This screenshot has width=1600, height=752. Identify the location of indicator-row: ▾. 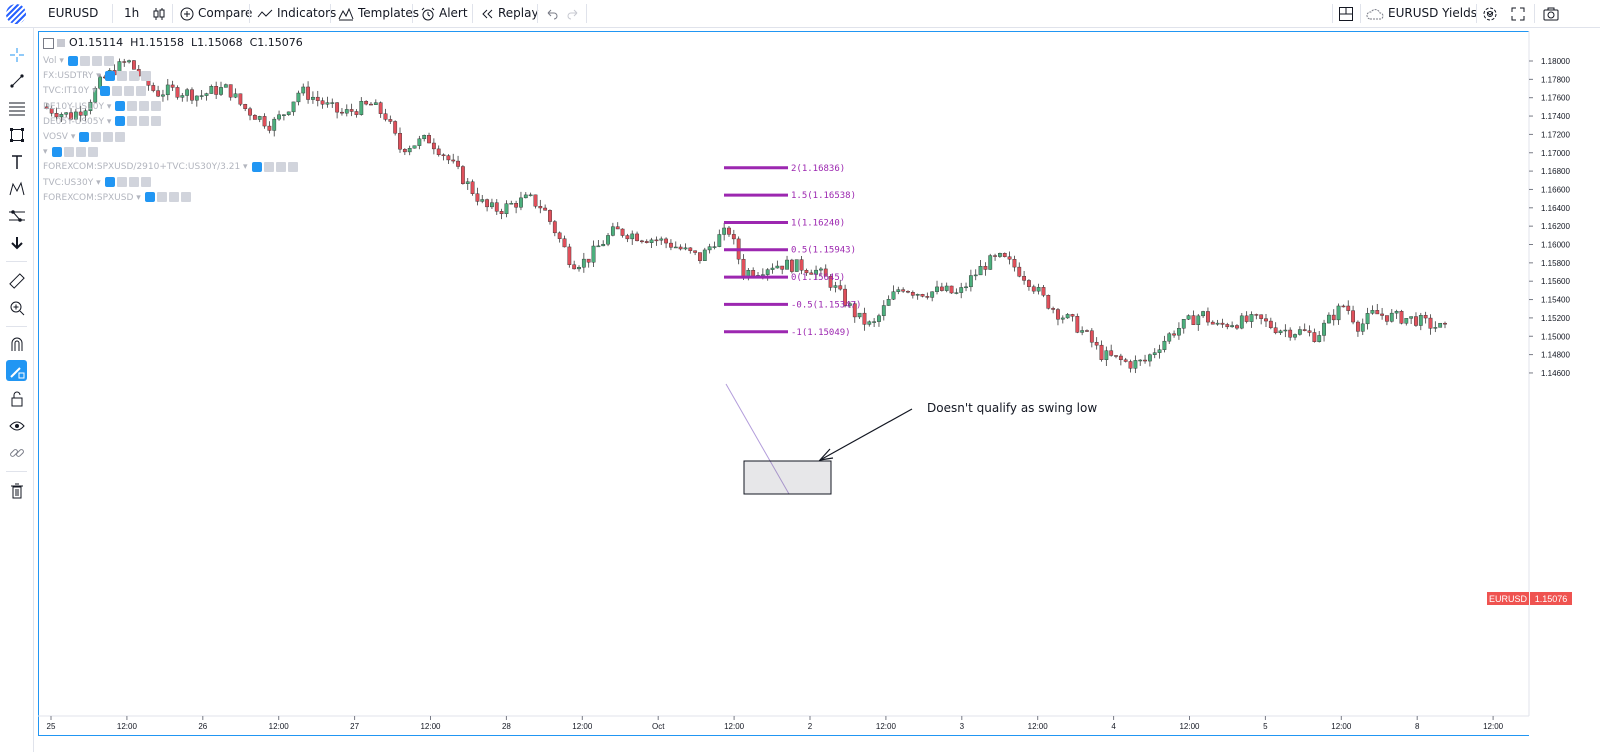
(70, 152).